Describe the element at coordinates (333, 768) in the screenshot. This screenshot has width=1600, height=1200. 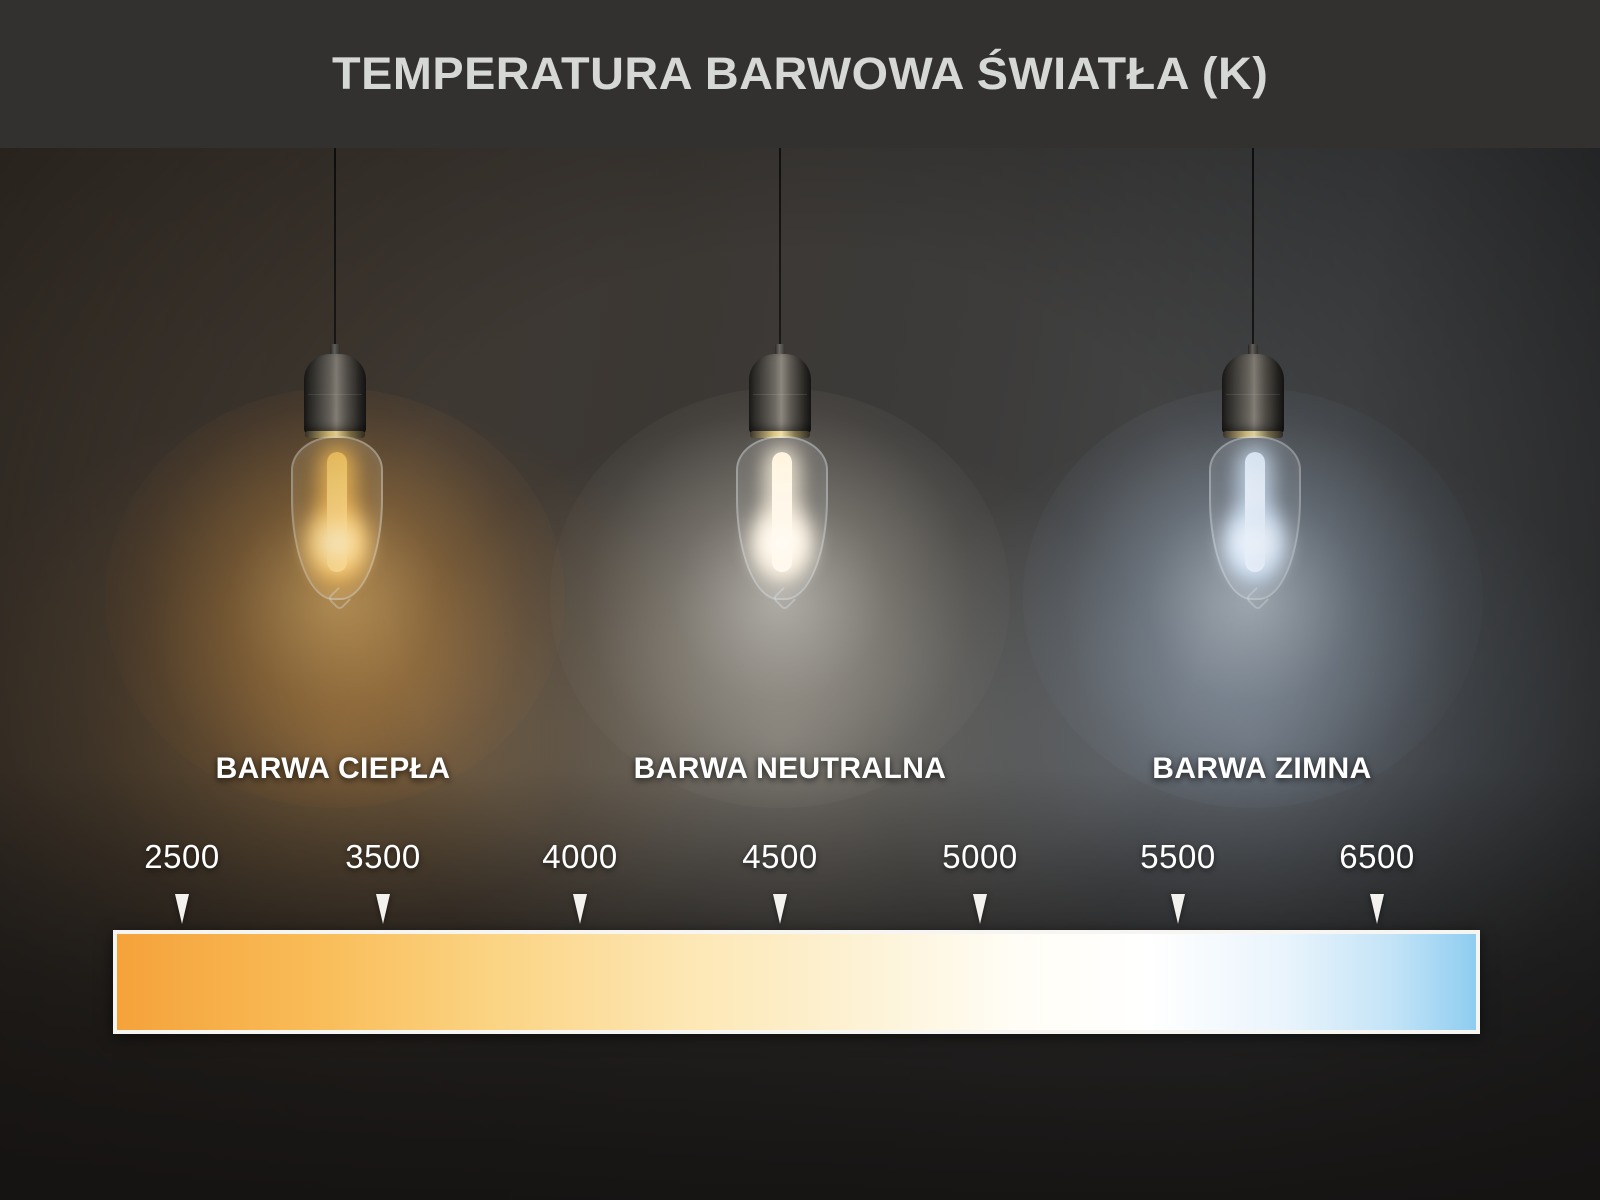
I see `category-label-warm: BARWA CIEPŁA` at that location.